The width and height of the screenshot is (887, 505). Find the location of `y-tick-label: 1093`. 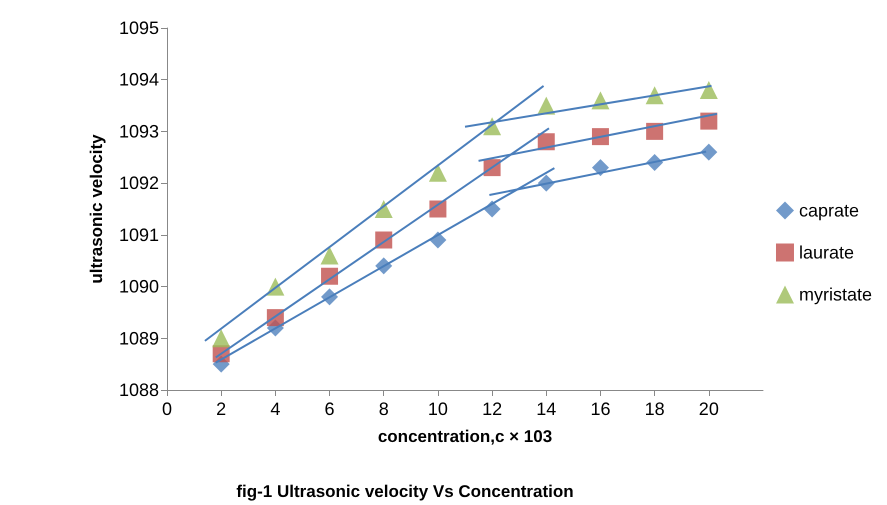

y-tick-label: 1093 is located at coordinates (138, 131).